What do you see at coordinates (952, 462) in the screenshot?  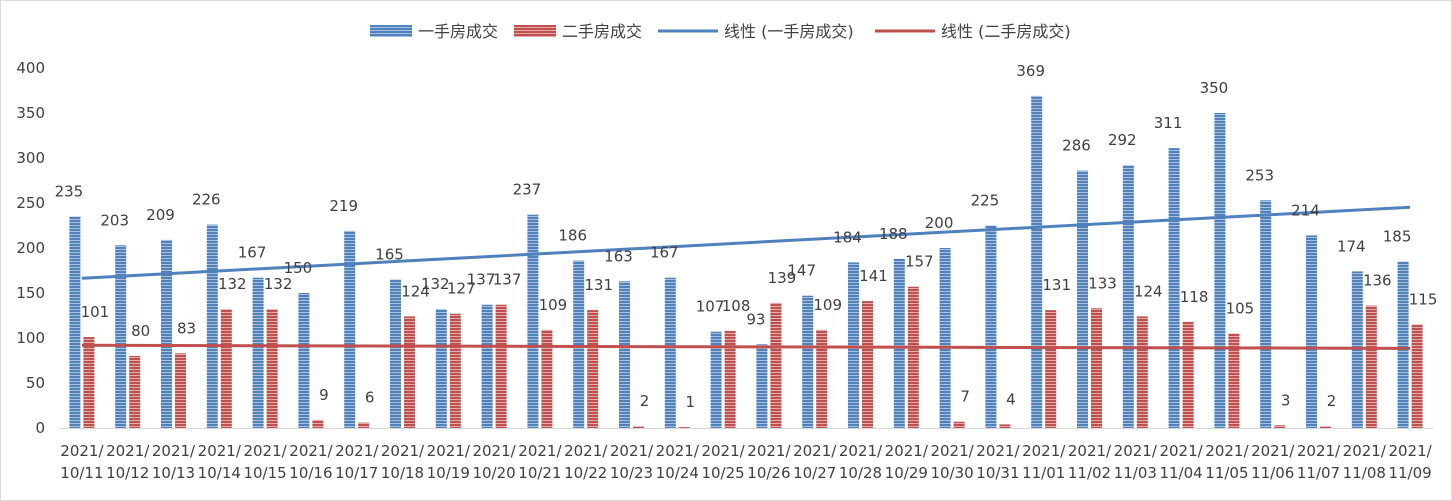 I see `x-tick-label: 2021/10/30` at bounding box center [952, 462].